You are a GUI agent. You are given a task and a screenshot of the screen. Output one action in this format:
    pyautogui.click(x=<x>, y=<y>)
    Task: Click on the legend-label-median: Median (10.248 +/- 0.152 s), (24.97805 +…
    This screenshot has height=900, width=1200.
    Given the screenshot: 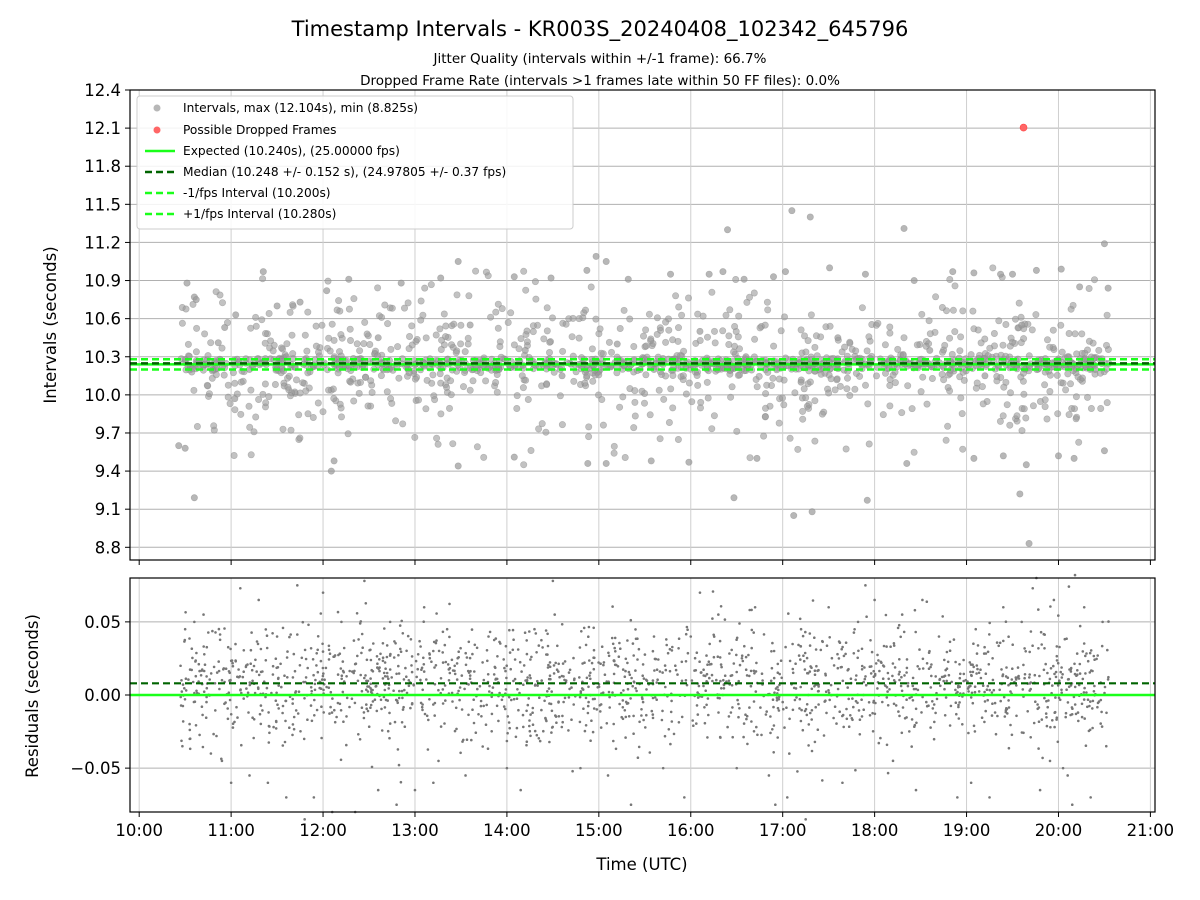 What is the action you would take?
    pyautogui.click(x=344, y=172)
    